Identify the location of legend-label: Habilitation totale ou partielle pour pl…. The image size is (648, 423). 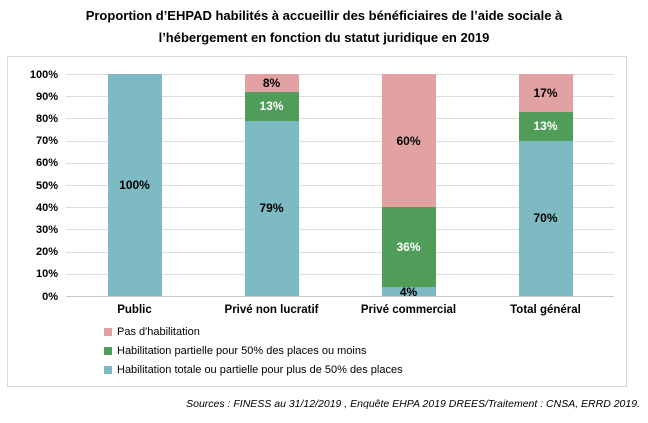
(260, 369).